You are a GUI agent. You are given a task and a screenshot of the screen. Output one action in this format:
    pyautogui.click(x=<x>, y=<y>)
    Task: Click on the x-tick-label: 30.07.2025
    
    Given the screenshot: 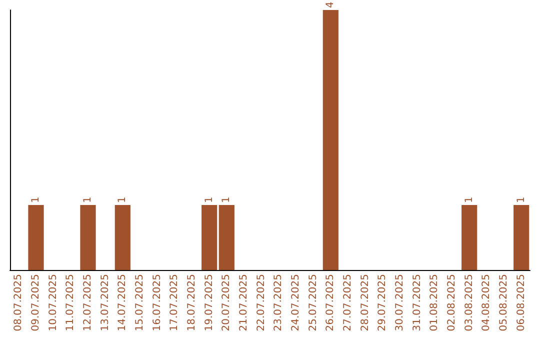 What is the action you would take?
    pyautogui.click(x=400, y=303)
    